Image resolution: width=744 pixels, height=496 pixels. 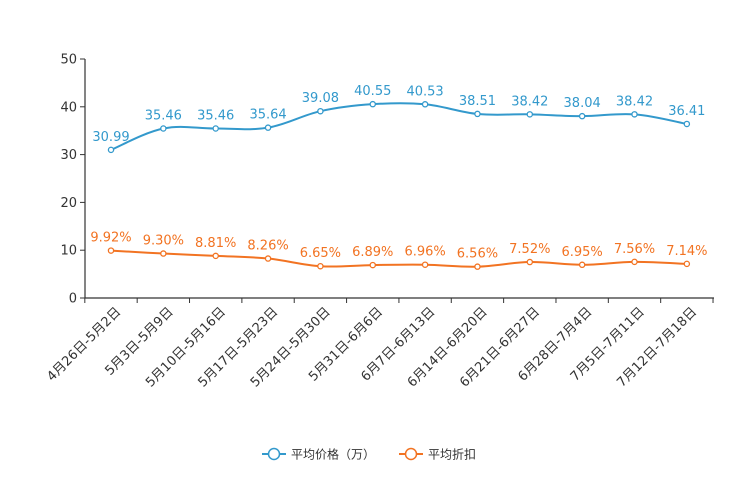 What do you see at coordinates (267, 115) in the screenshot?
I see `data-label: 35.64` at bounding box center [267, 115].